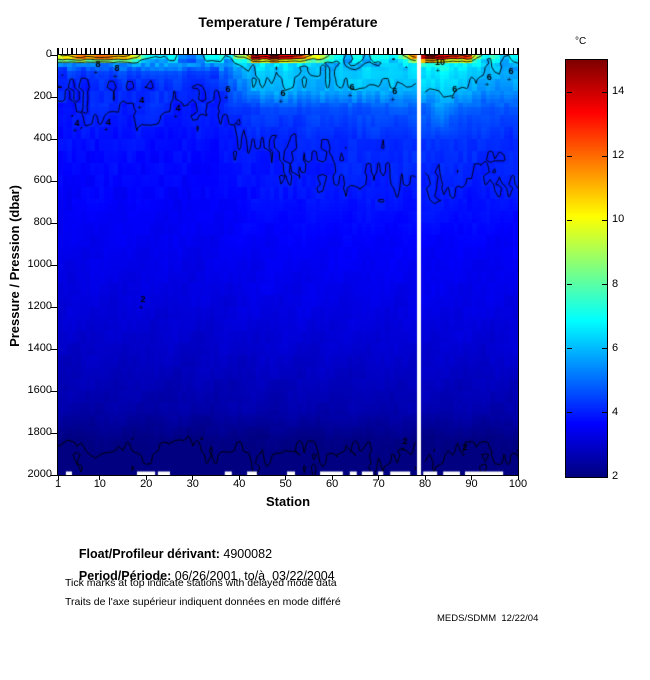 Image resolution: width=650 pixels, height=680 pixels. I want to click on footer-credit: MEDS/SDMM 12/22/04, so click(488, 618).